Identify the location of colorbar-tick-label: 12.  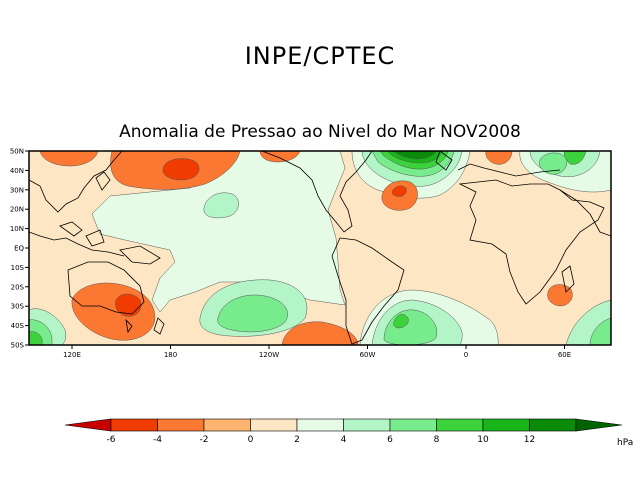
(529, 440).